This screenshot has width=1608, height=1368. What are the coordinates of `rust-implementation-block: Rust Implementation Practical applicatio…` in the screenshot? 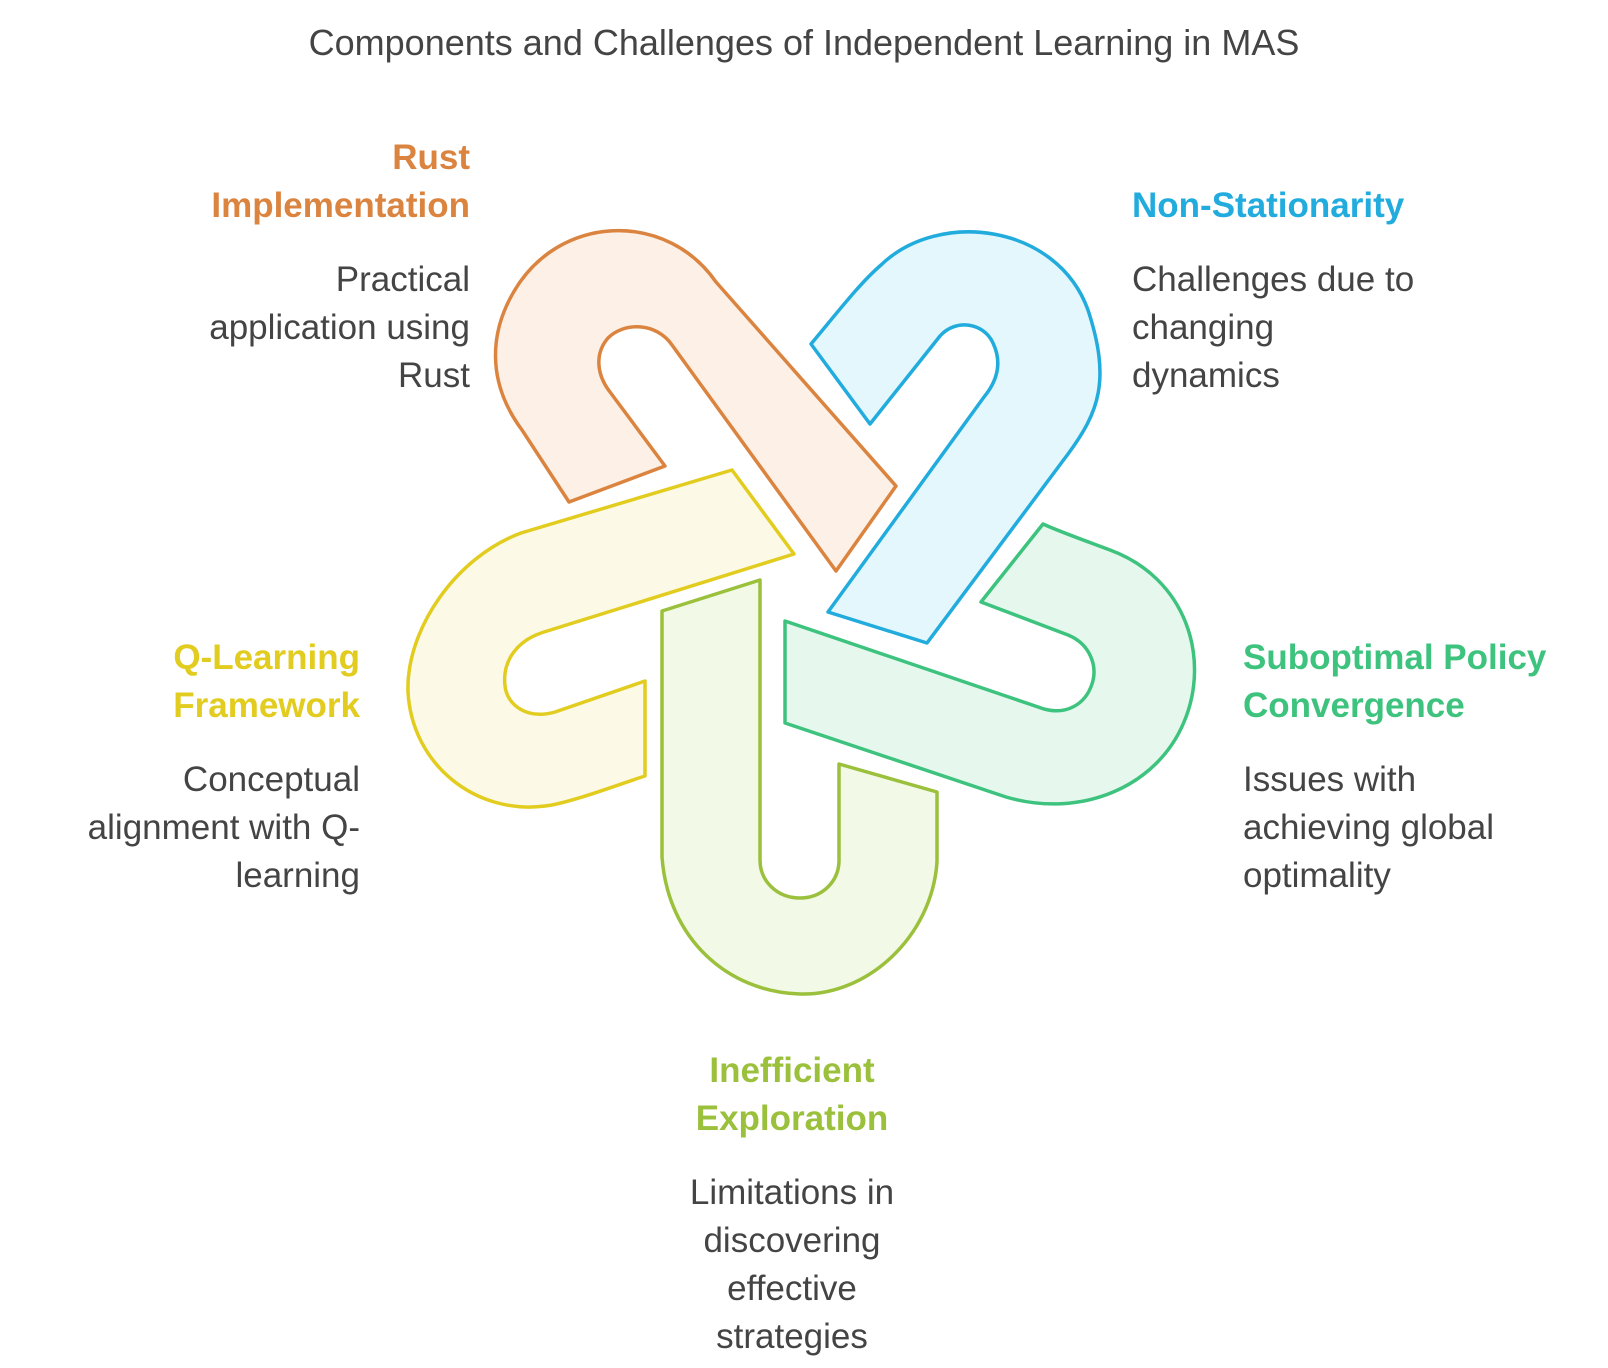 It's located at (290, 267).